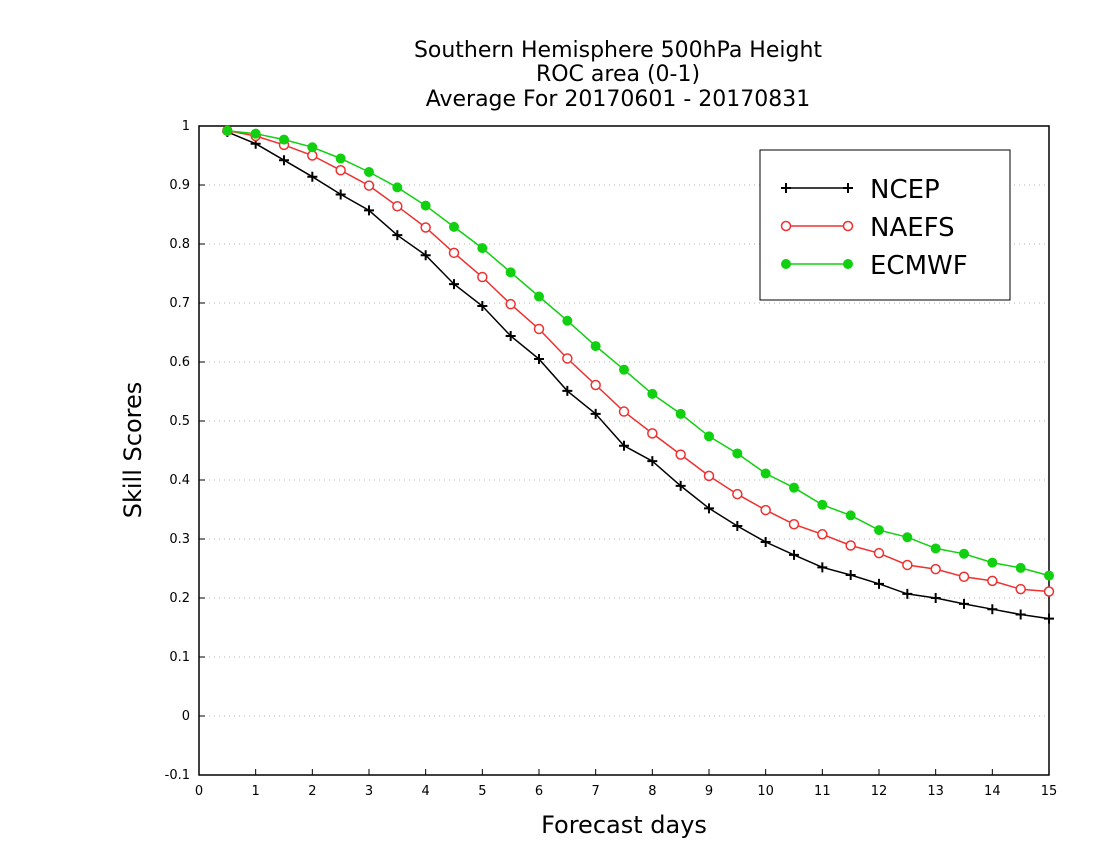 This screenshot has width=1100, height=850. What do you see at coordinates (256, 791) in the screenshot?
I see `x-tick-label: 1` at bounding box center [256, 791].